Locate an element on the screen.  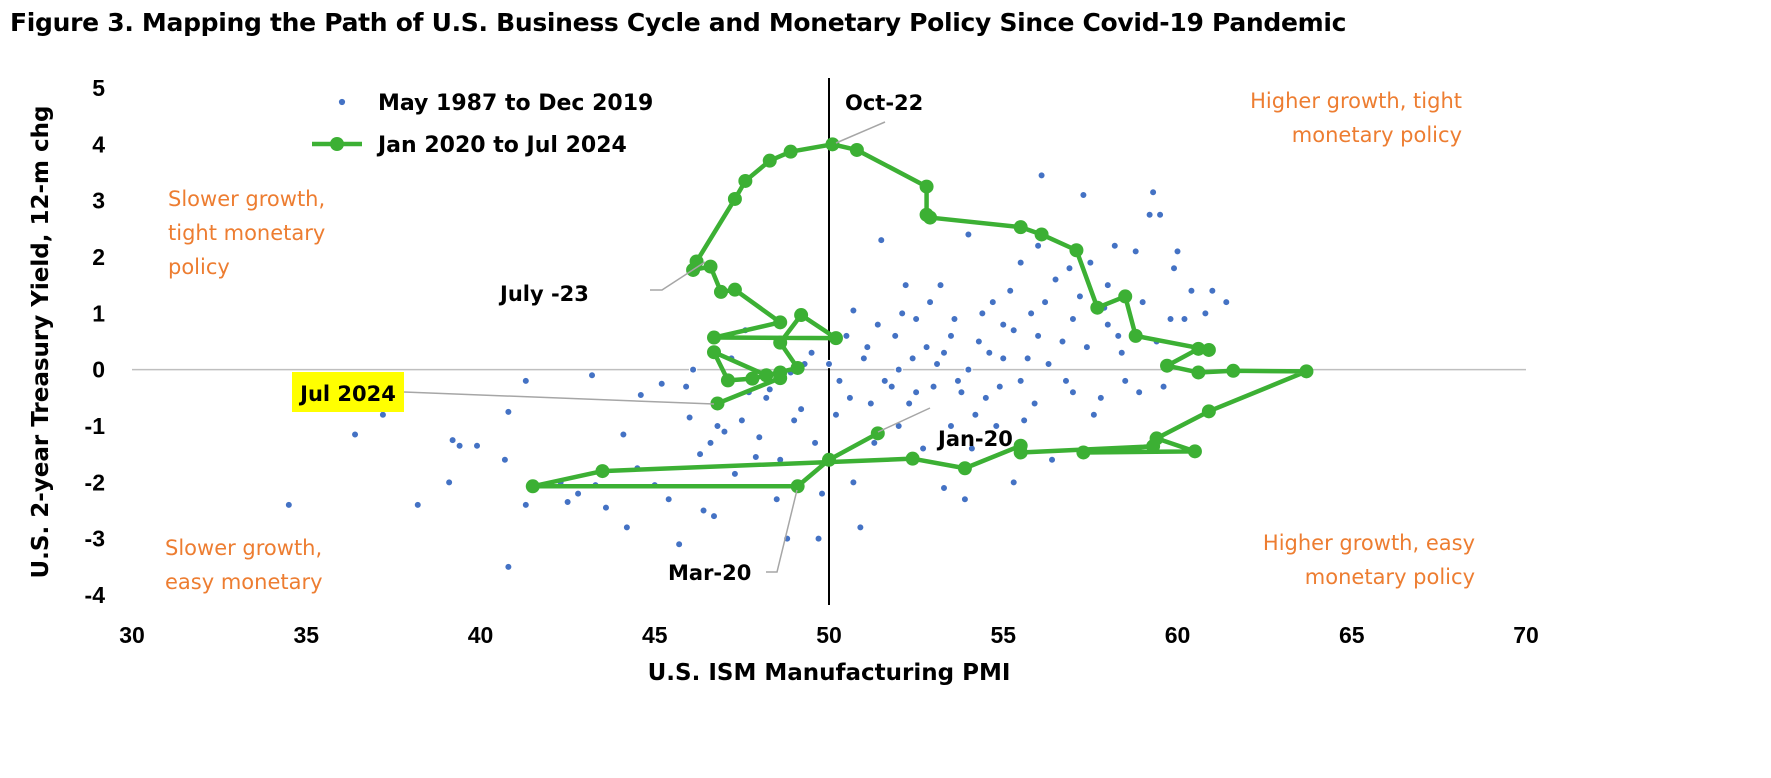
y-tick-label: 4 is located at coordinates (98, 144).